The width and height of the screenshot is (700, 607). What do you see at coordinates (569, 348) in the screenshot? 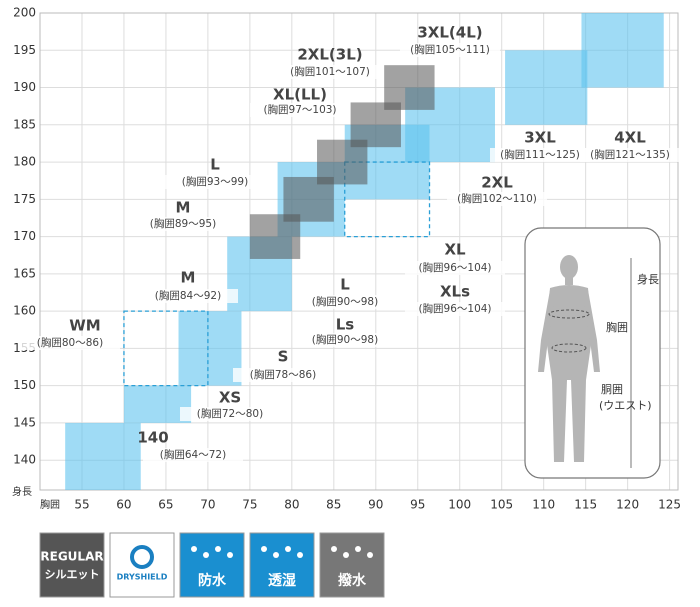
I see `waist-ring` at bounding box center [569, 348].